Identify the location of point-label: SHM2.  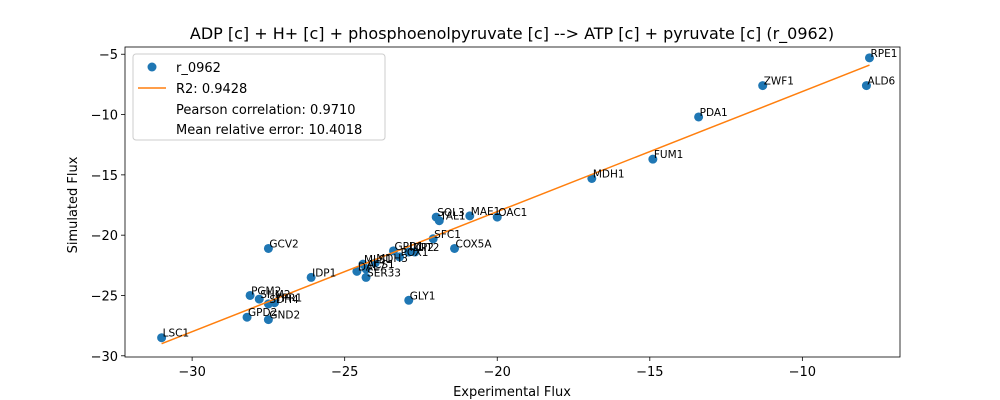
(275, 295).